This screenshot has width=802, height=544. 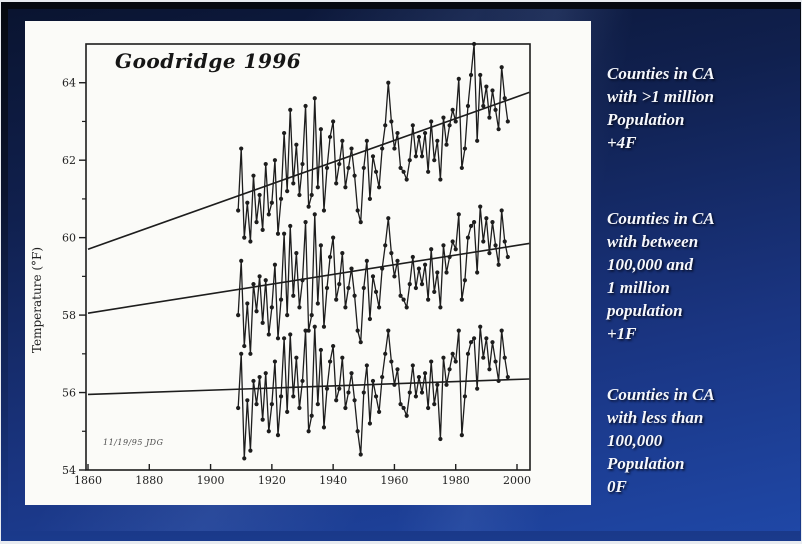 What do you see at coordinates (456, 480) in the screenshot?
I see `svg-text: 1980` at bounding box center [456, 480].